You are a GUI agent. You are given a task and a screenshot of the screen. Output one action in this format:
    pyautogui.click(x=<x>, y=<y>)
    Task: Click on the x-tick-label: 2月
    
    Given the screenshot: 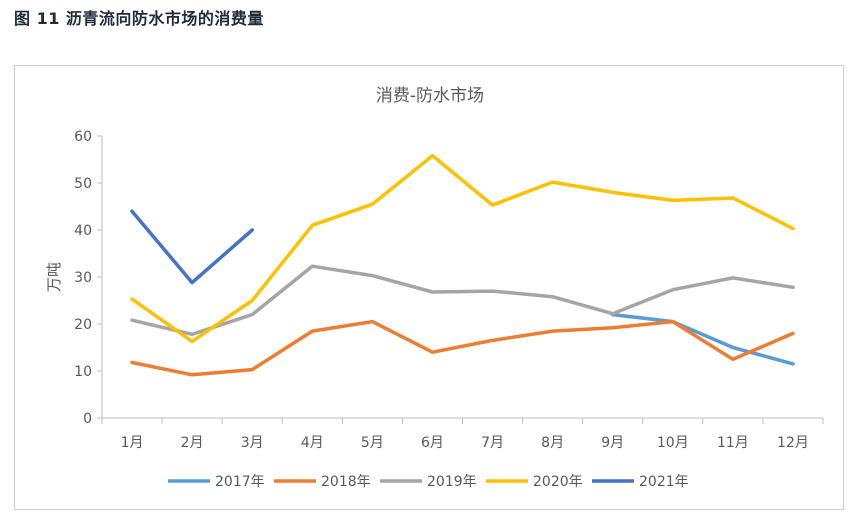 What is the action you would take?
    pyautogui.click(x=192, y=443)
    